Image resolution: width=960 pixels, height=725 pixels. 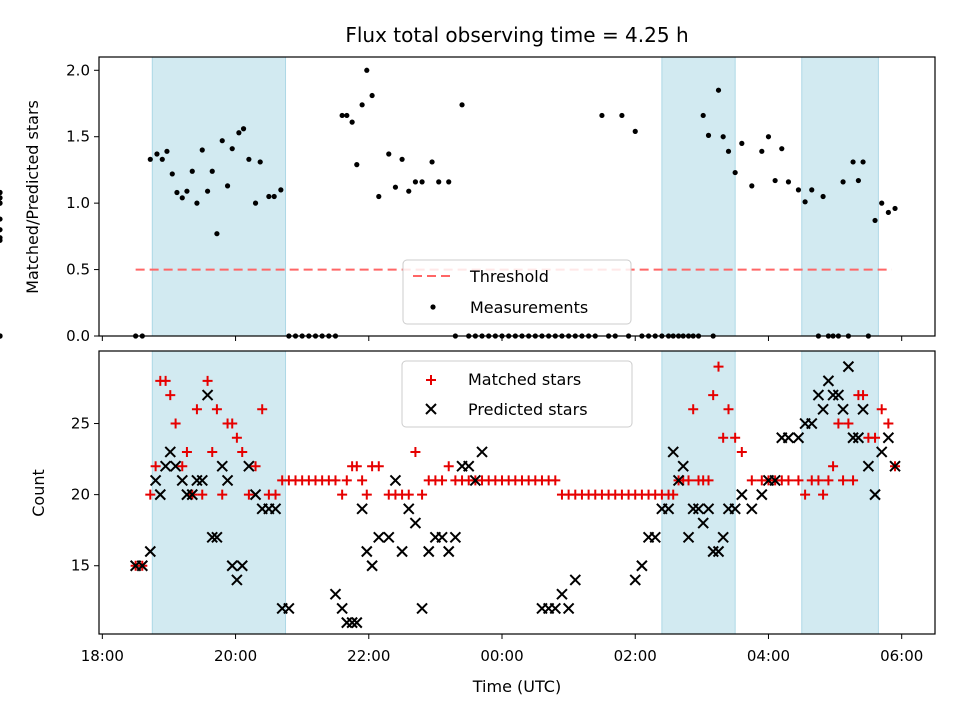 What do you see at coordinates (528, 409) in the screenshot?
I see `legend-label-predicted: Predicted stars` at bounding box center [528, 409].